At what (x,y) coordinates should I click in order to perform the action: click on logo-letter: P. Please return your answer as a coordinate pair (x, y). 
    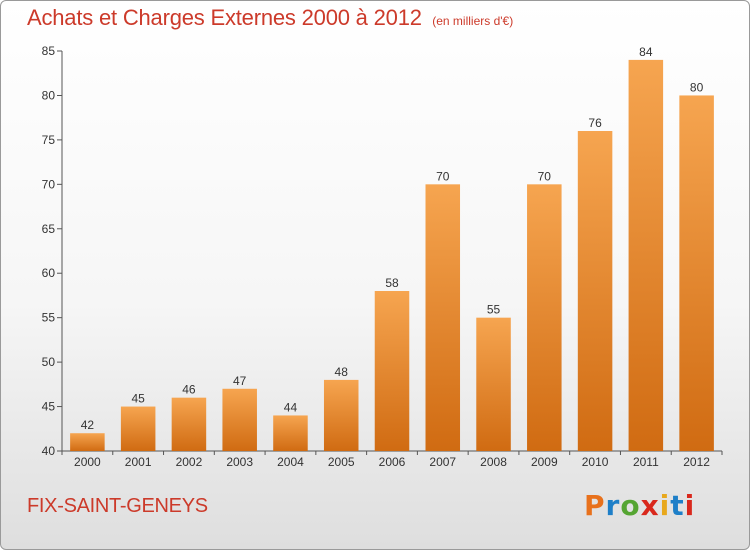
    Looking at the image, I should click on (595, 505).